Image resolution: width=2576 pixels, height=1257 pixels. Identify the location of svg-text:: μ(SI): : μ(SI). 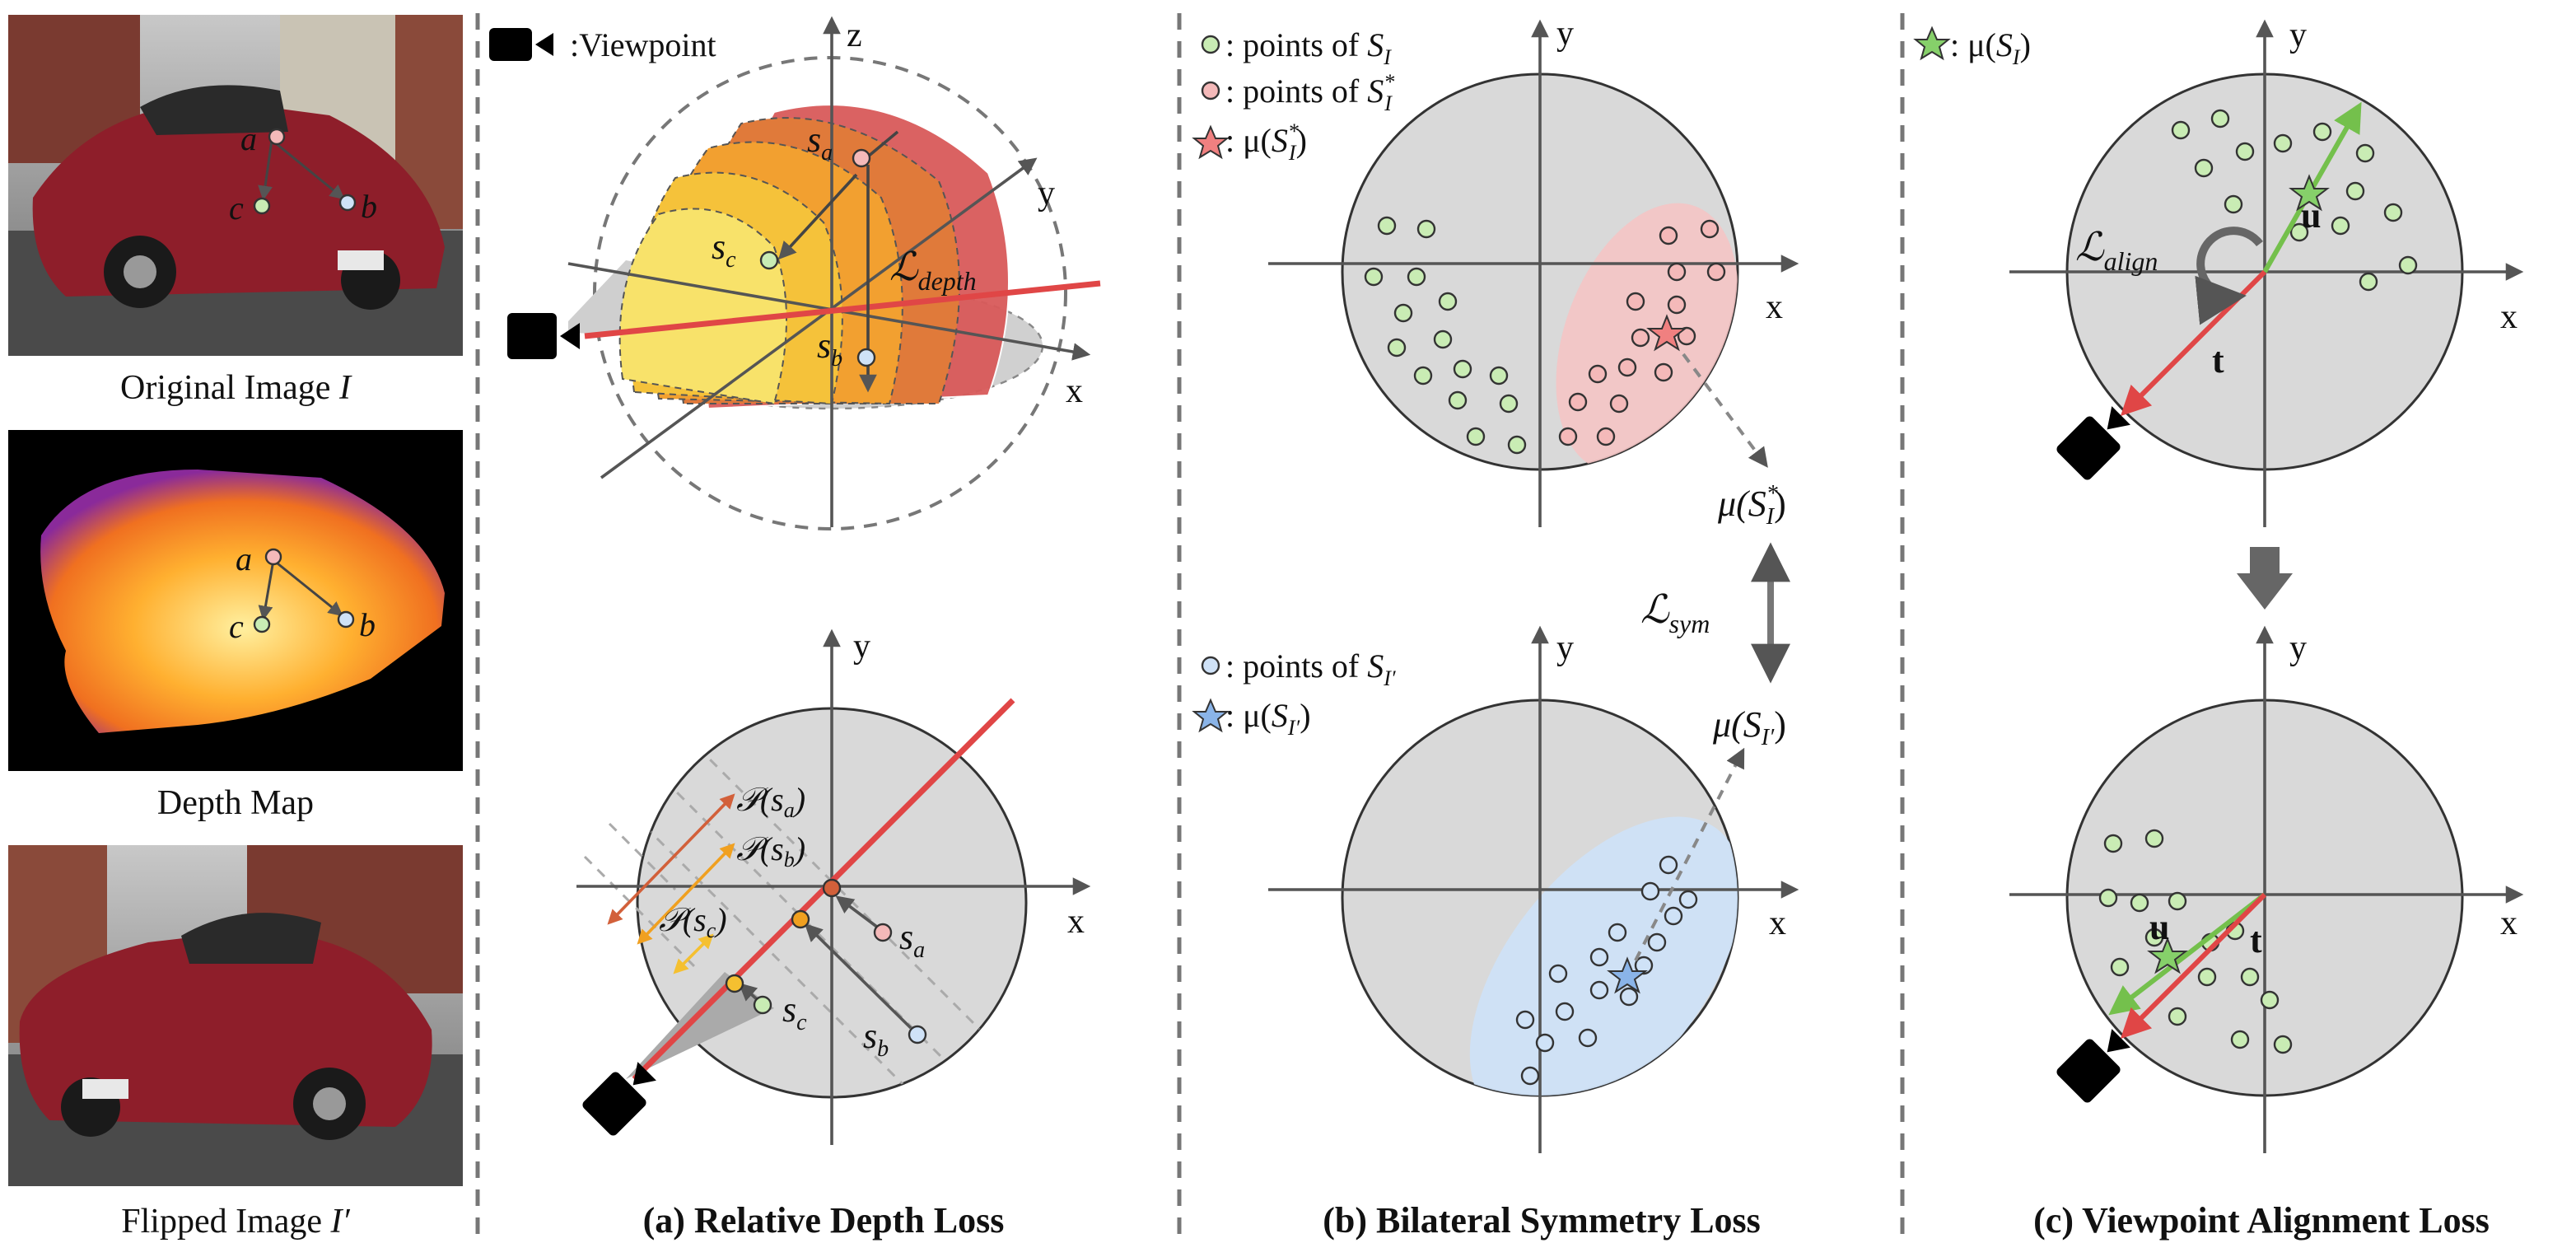
(1990, 47).